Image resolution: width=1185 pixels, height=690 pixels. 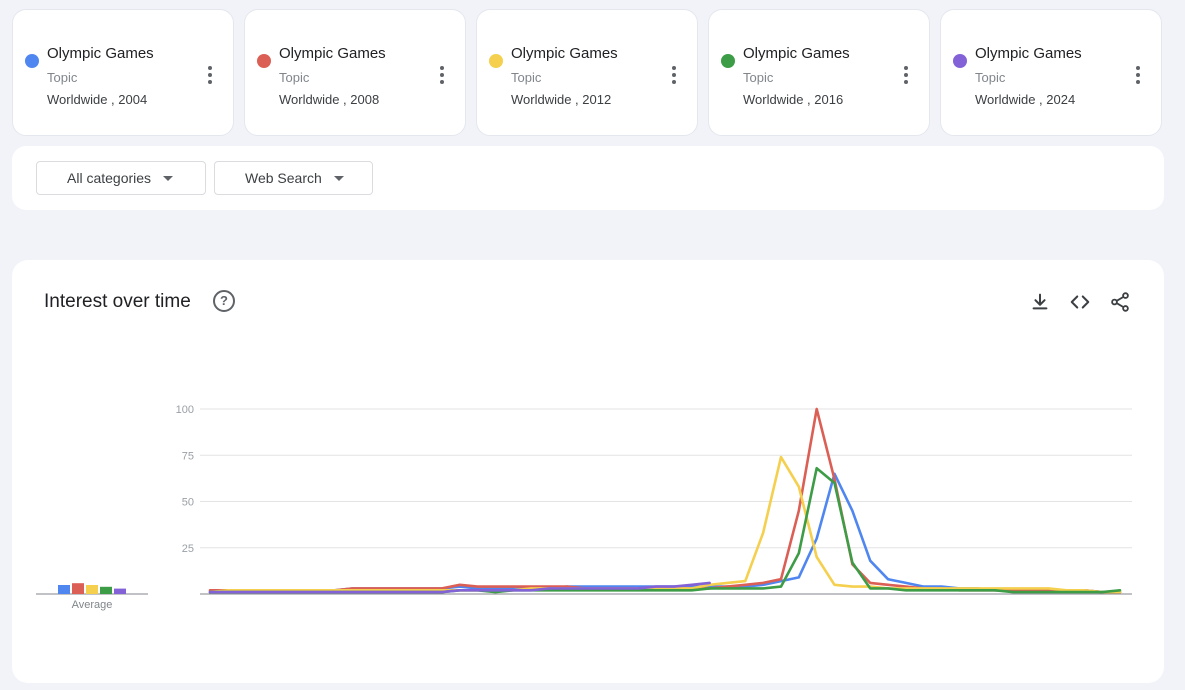 What do you see at coordinates (355, 72) in the screenshot?
I see `term-card: Olympic Games Topic Worldwide , 2008` at bounding box center [355, 72].